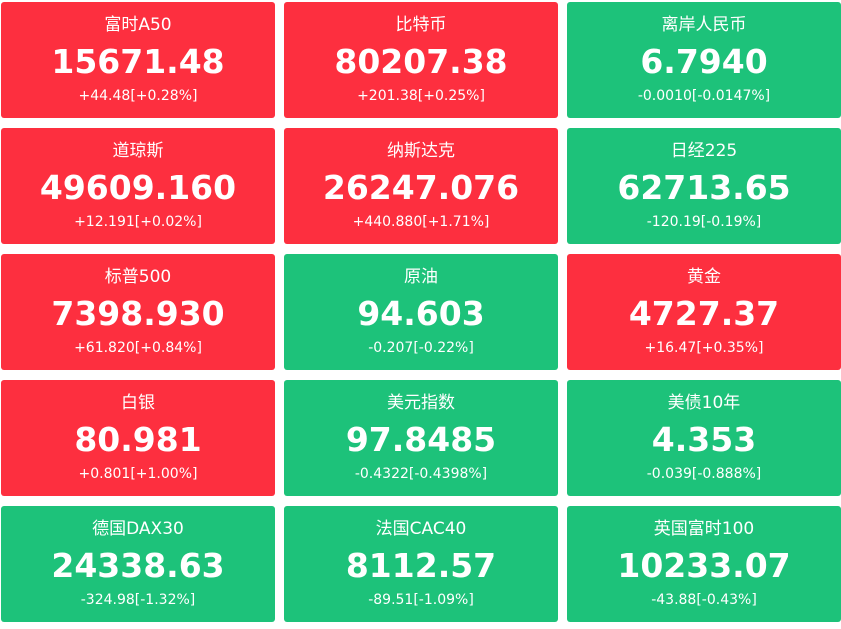  I want to click on quote-tile: 法国CAC40 8112.57 -89.51[-1.09%], so click(421, 564).